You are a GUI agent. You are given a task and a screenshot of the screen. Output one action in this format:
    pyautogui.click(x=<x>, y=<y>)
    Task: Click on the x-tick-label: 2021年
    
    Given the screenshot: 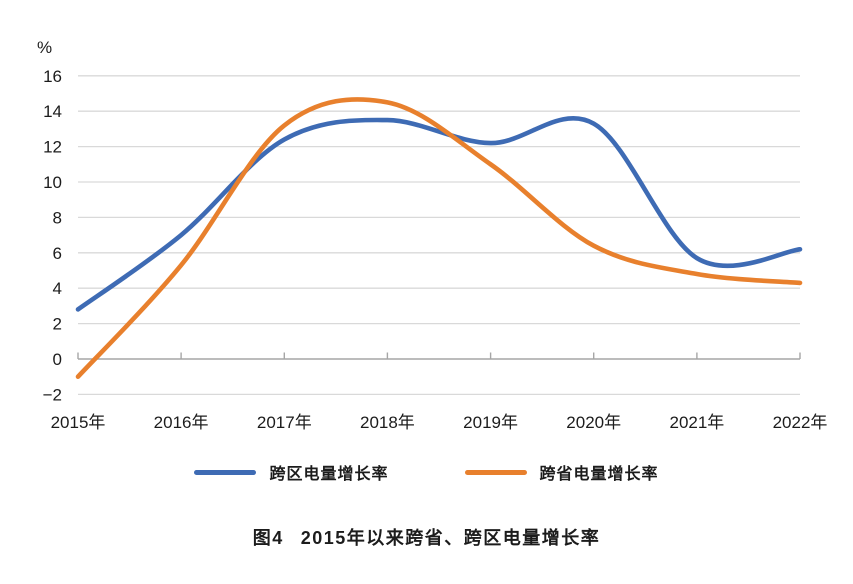 What is the action you would take?
    pyautogui.click(x=696, y=422)
    